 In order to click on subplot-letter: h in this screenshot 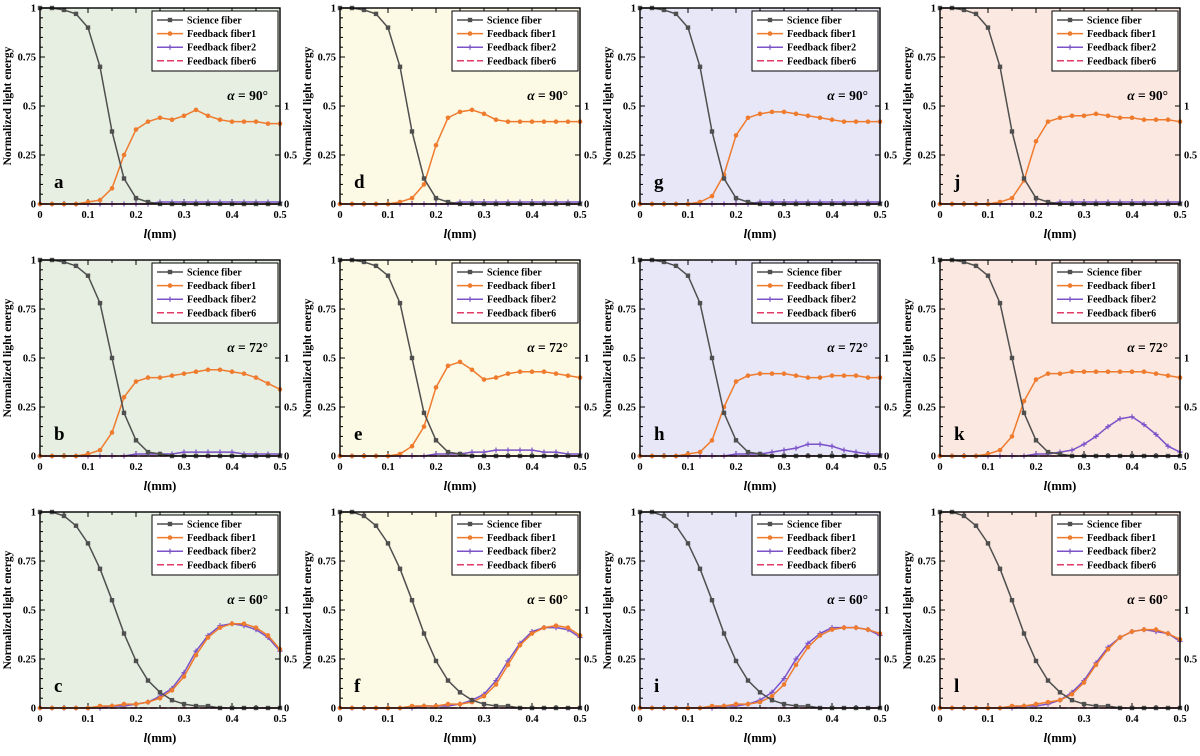, I will do `click(659, 434)`.